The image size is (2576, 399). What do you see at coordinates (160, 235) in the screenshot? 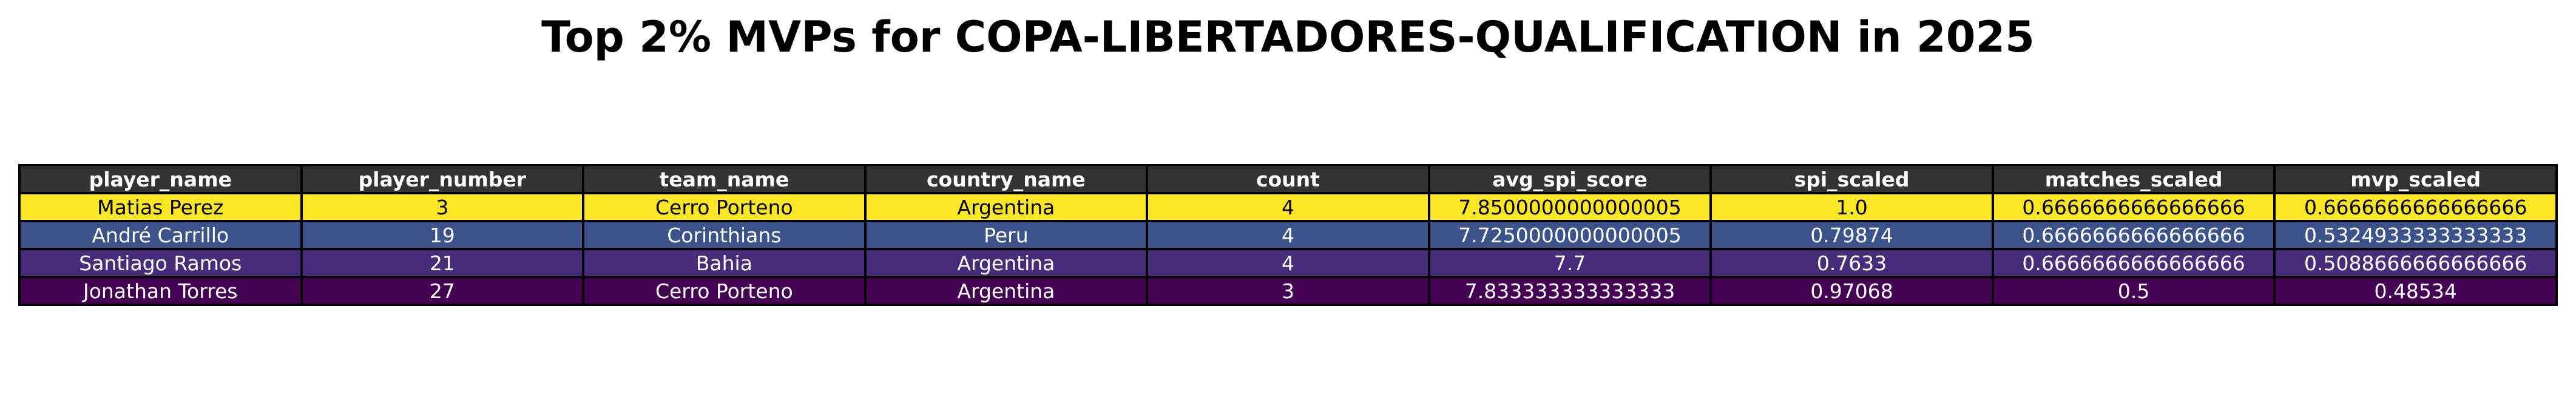
I see `table-cell: André Carrillo` at bounding box center [160, 235].